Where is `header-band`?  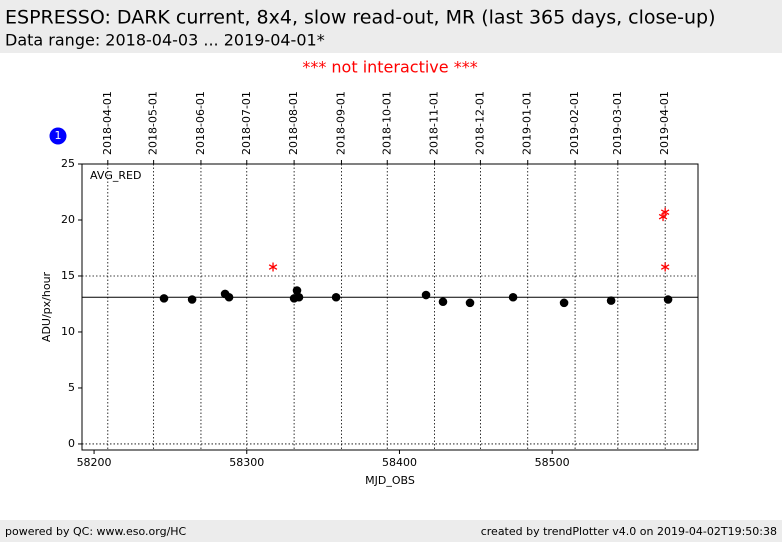
header-band is located at coordinates (391, 26).